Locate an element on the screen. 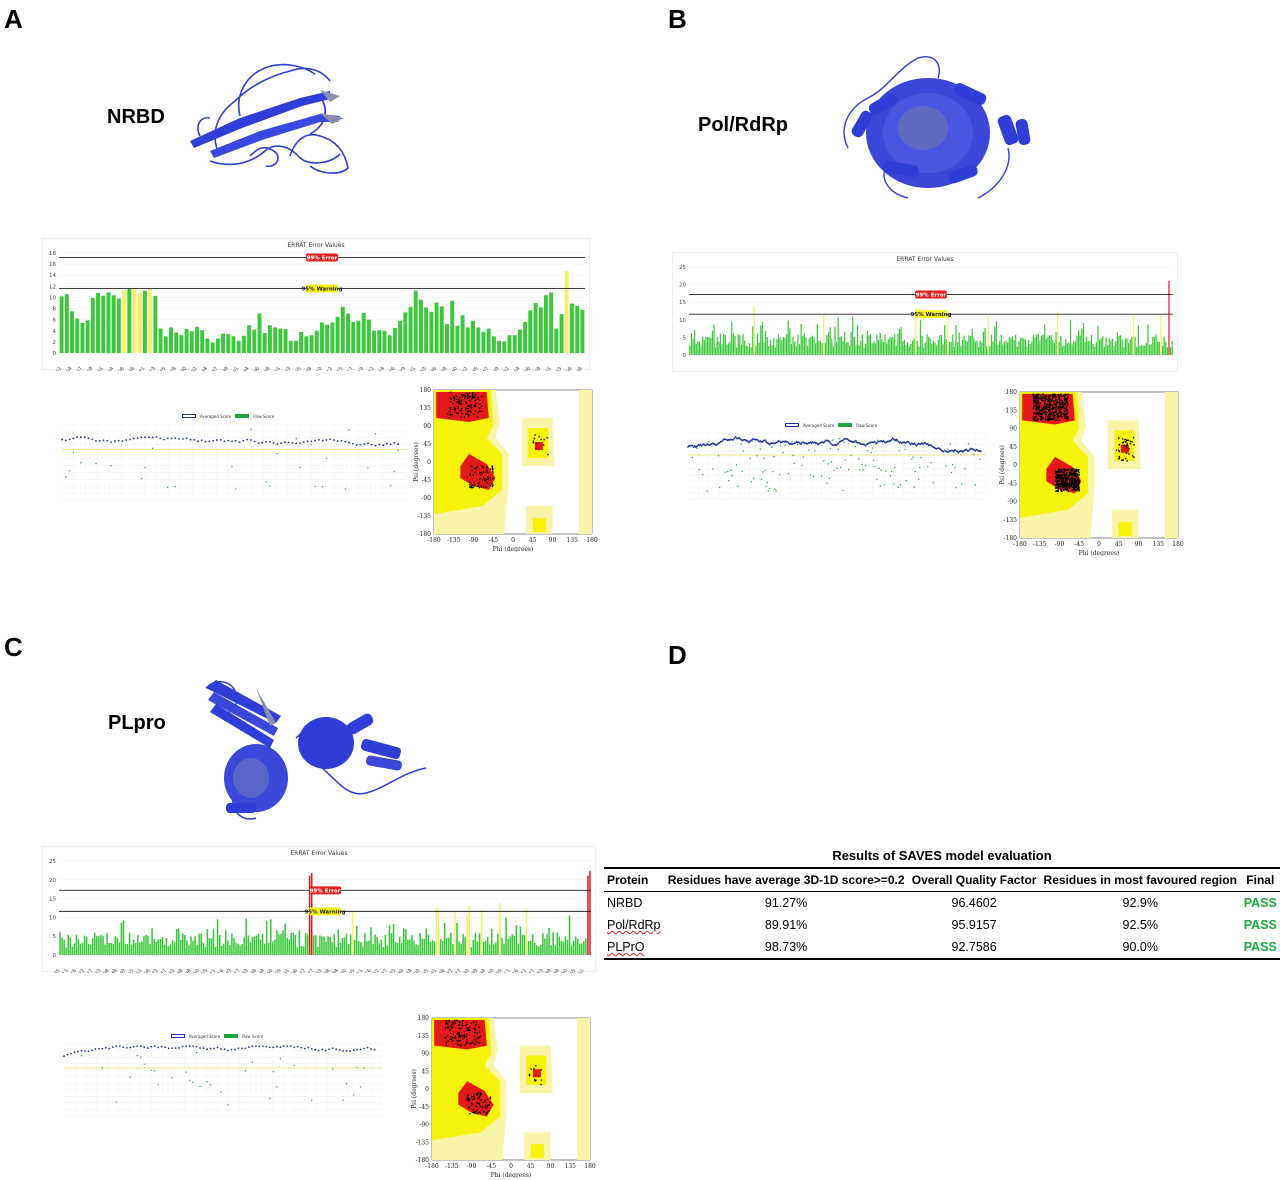  errat-x-tick: 145 is located at coordinates (475, 368).